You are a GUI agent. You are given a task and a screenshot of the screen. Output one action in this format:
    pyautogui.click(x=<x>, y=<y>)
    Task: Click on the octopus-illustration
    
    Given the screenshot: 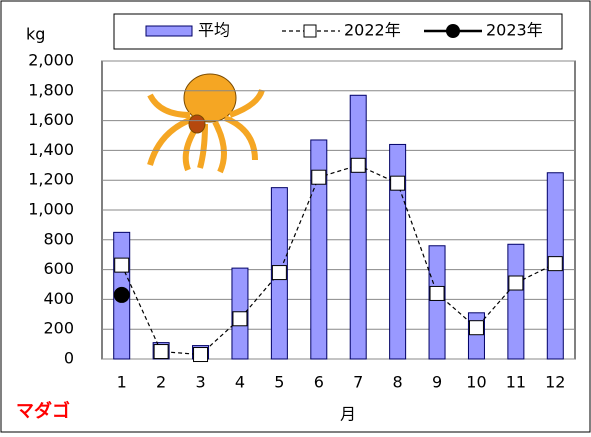 What is the action you would take?
    pyautogui.click(x=206, y=123)
    